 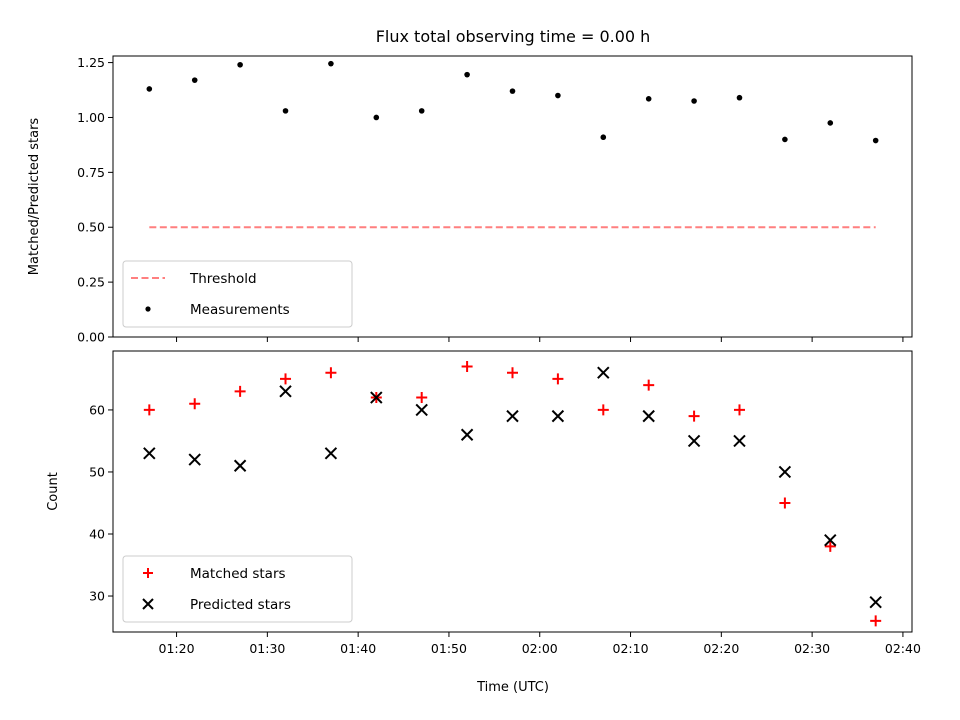 I want to click on chart-title: Flux total observing time = 0.00 h, so click(x=513, y=36).